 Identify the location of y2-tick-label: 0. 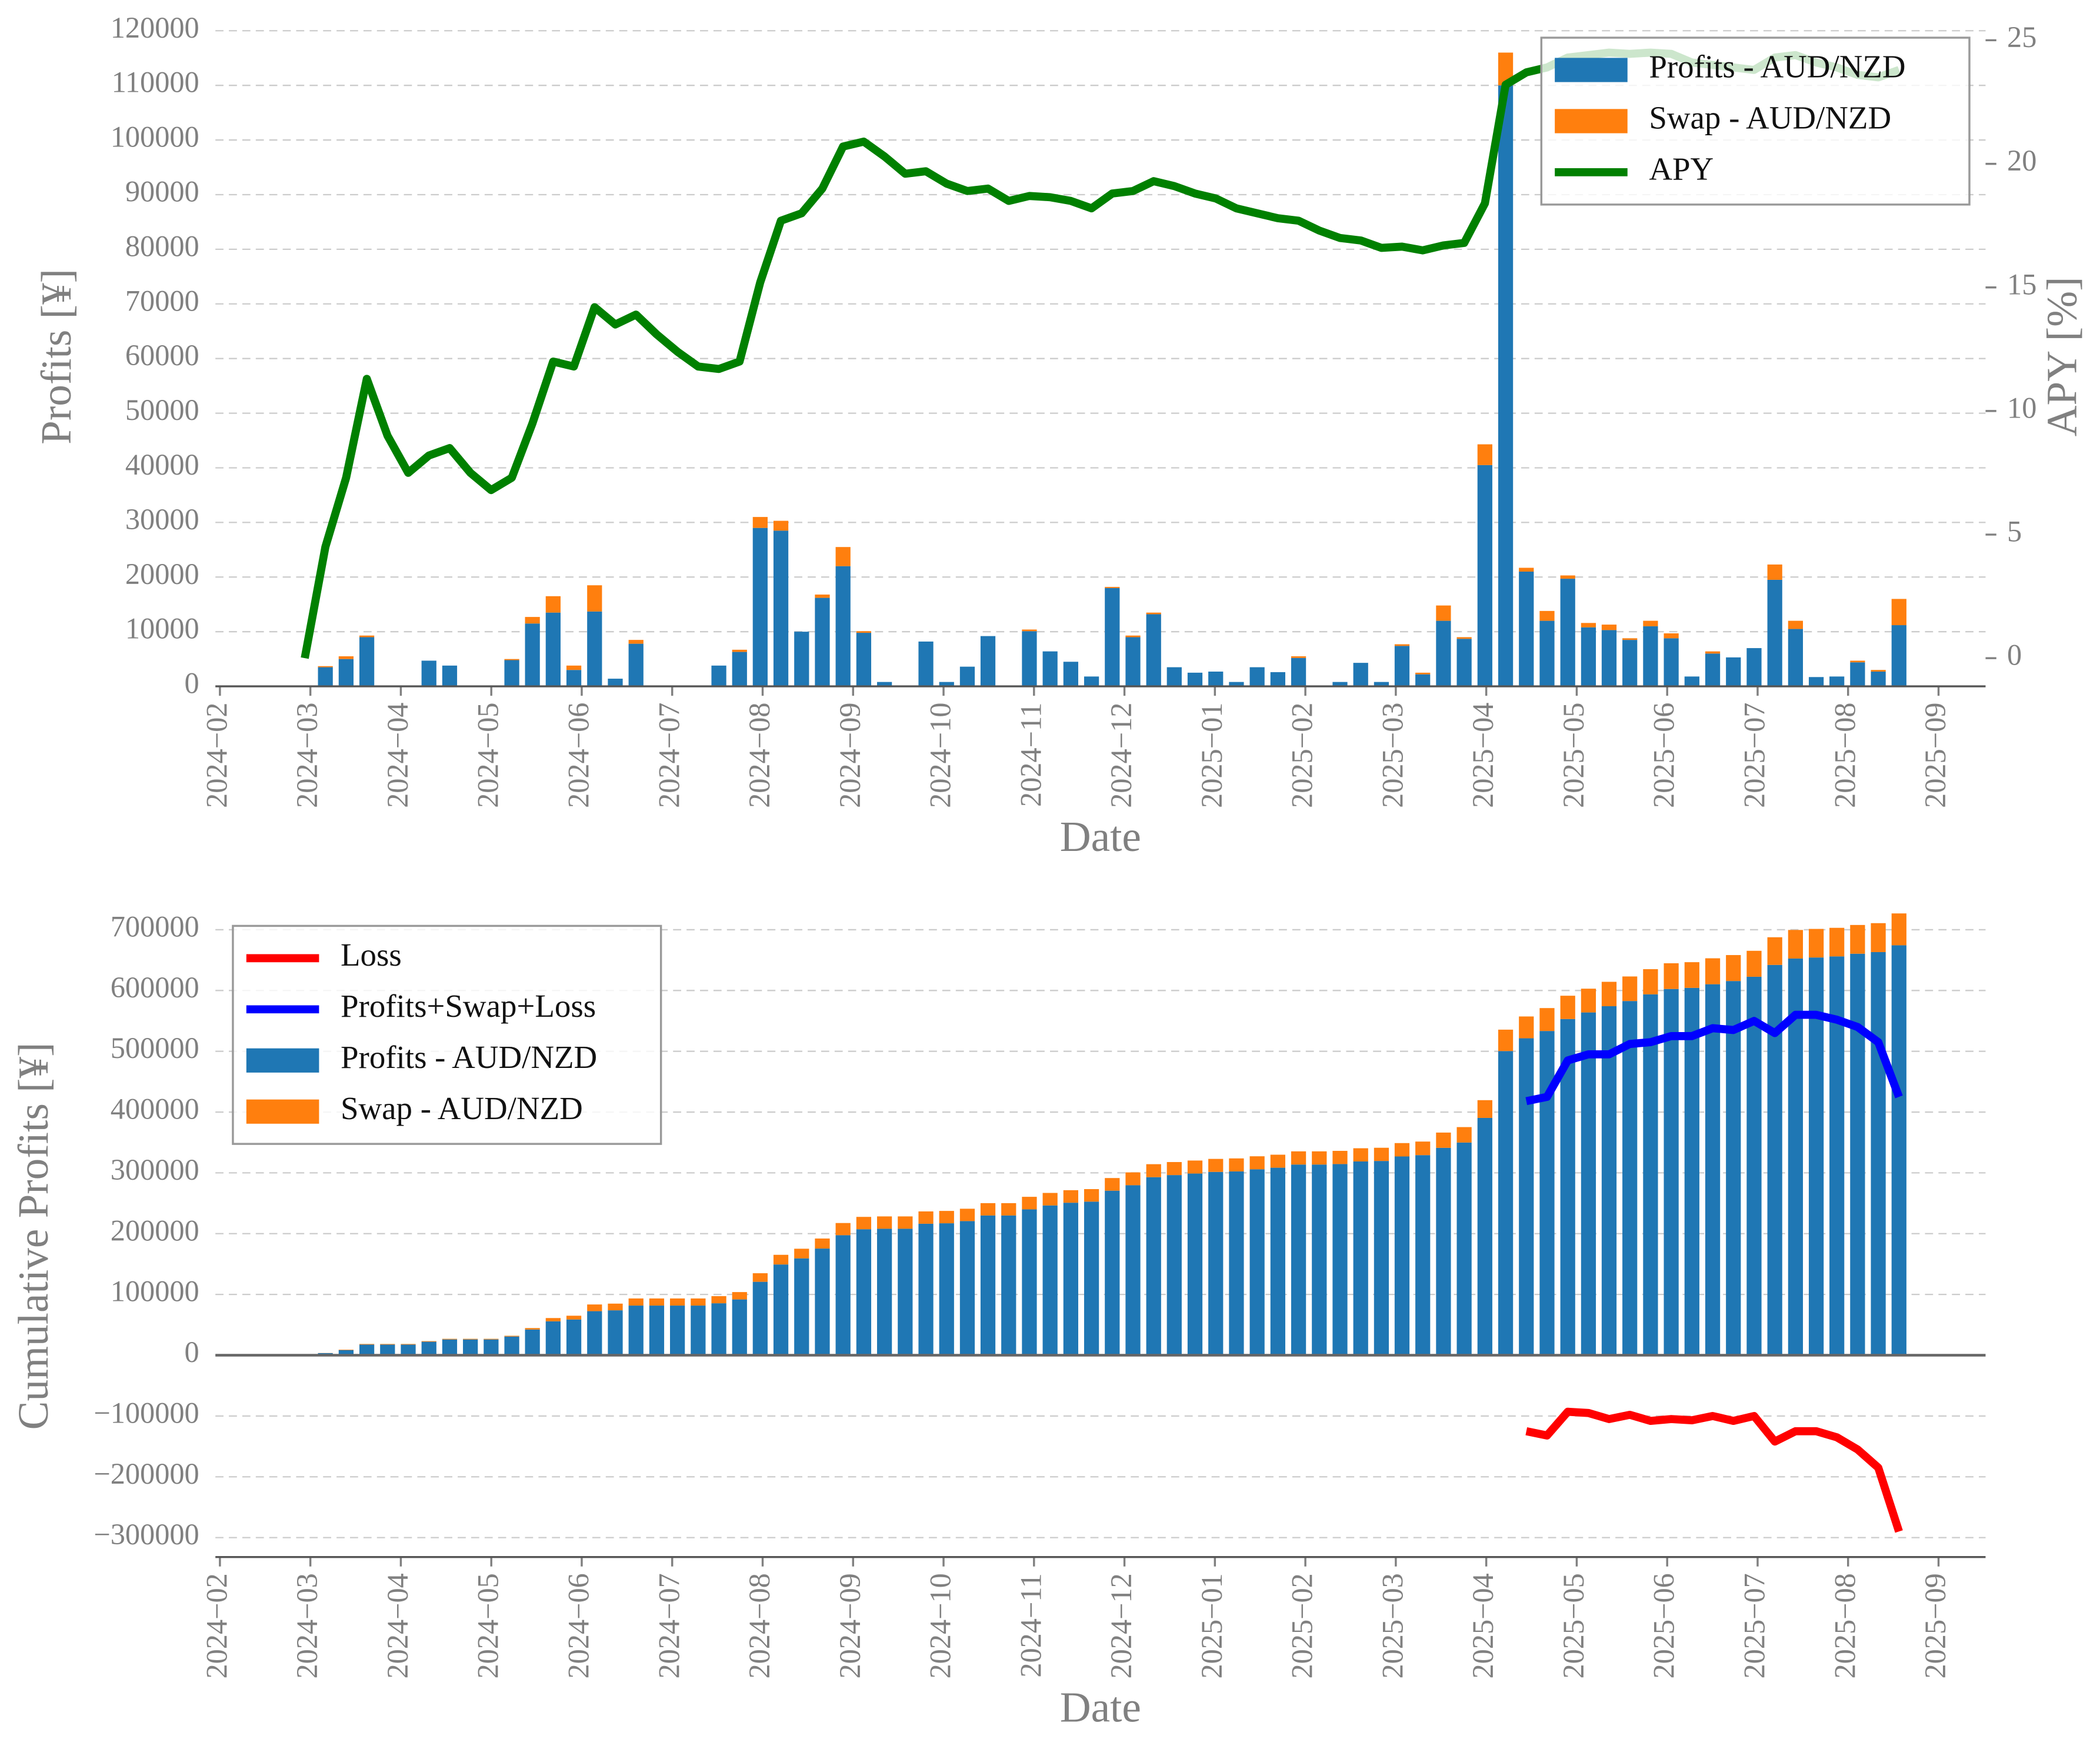
(2015, 655).